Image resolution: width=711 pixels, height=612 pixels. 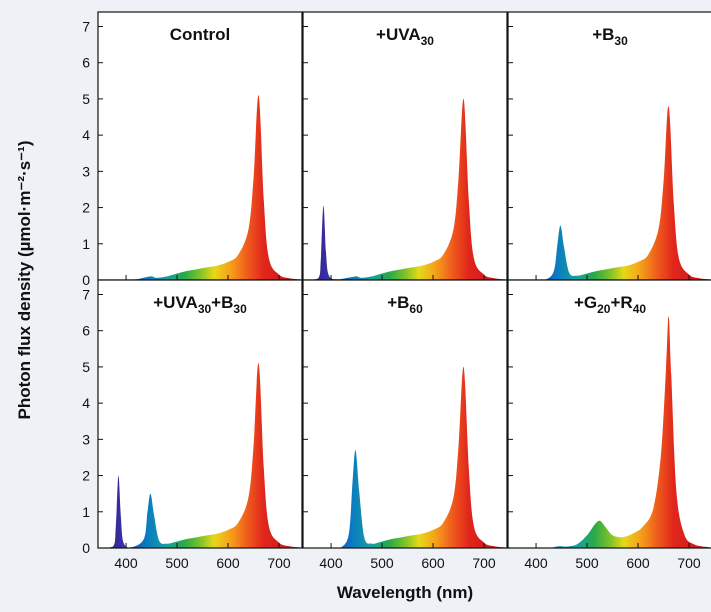 I want to click on panel-2: +UVA30, so click(x=405, y=146).